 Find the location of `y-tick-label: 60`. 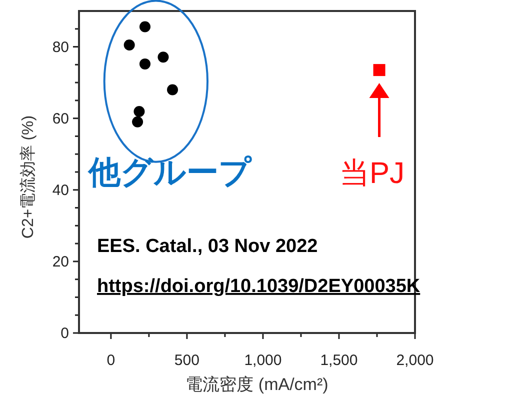

y-tick-label: 60 is located at coordinates (60, 119).